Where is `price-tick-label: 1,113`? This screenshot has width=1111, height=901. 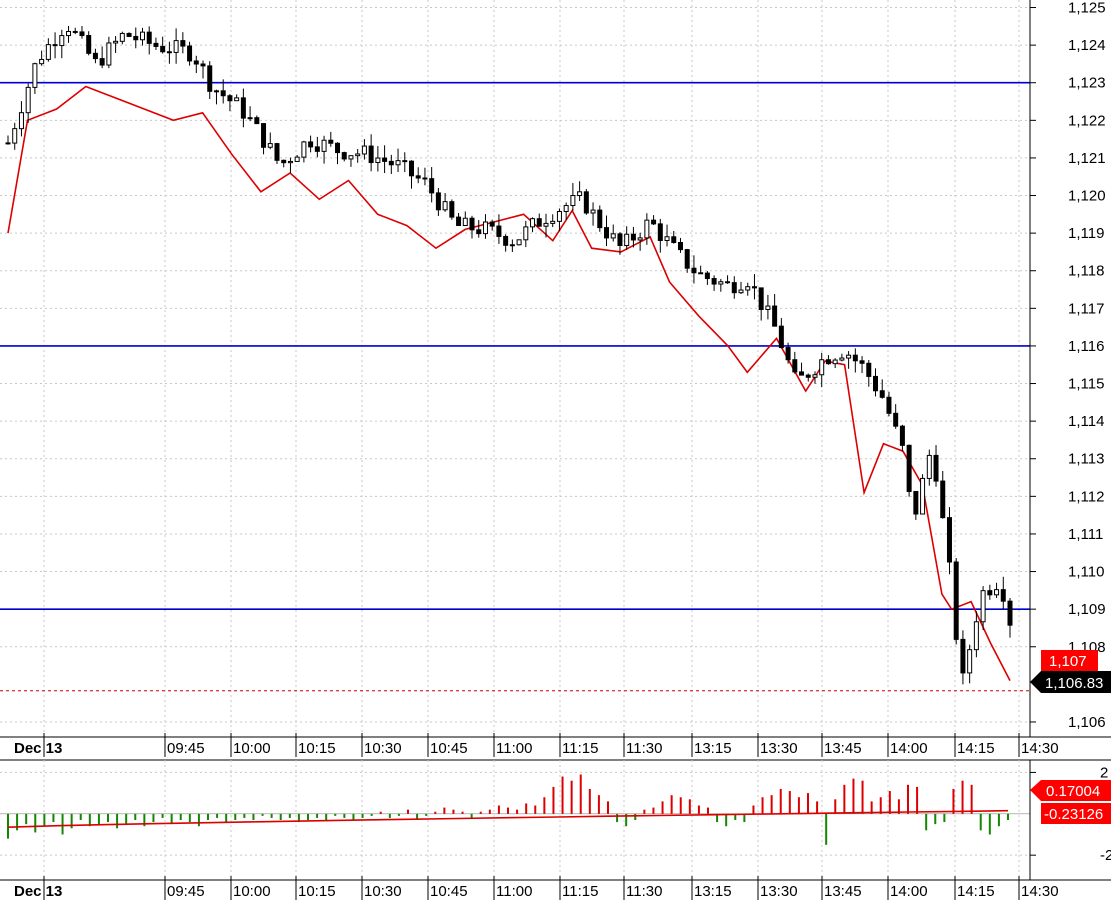 price-tick-label: 1,113 is located at coordinates (1086, 459).